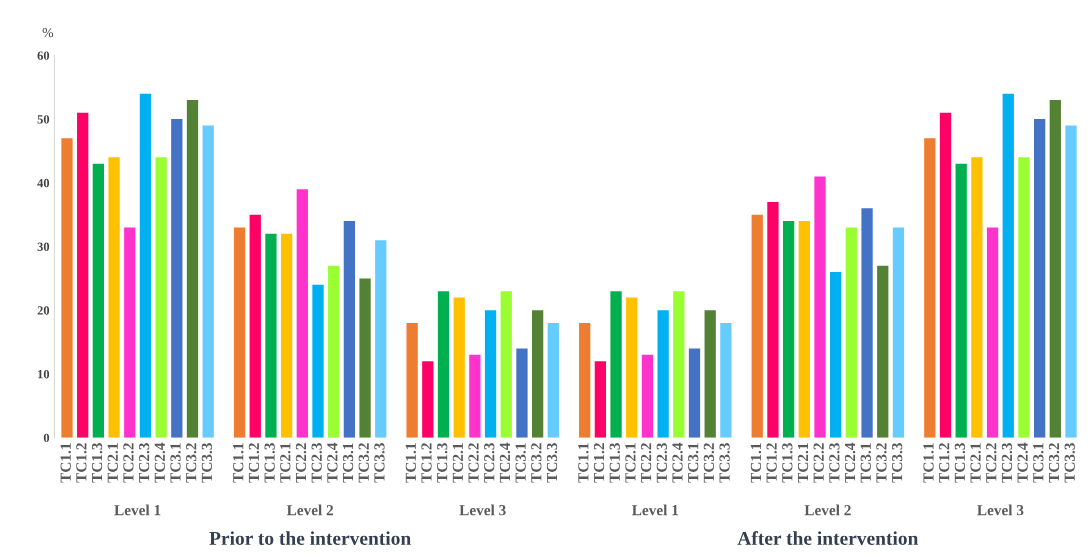 Image resolution: width=1089 pixels, height=554 pixels. What do you see at coordinates (48, 32) in the screenshot?
I see `y-axis-title: %` at bounding box center [48, 32].